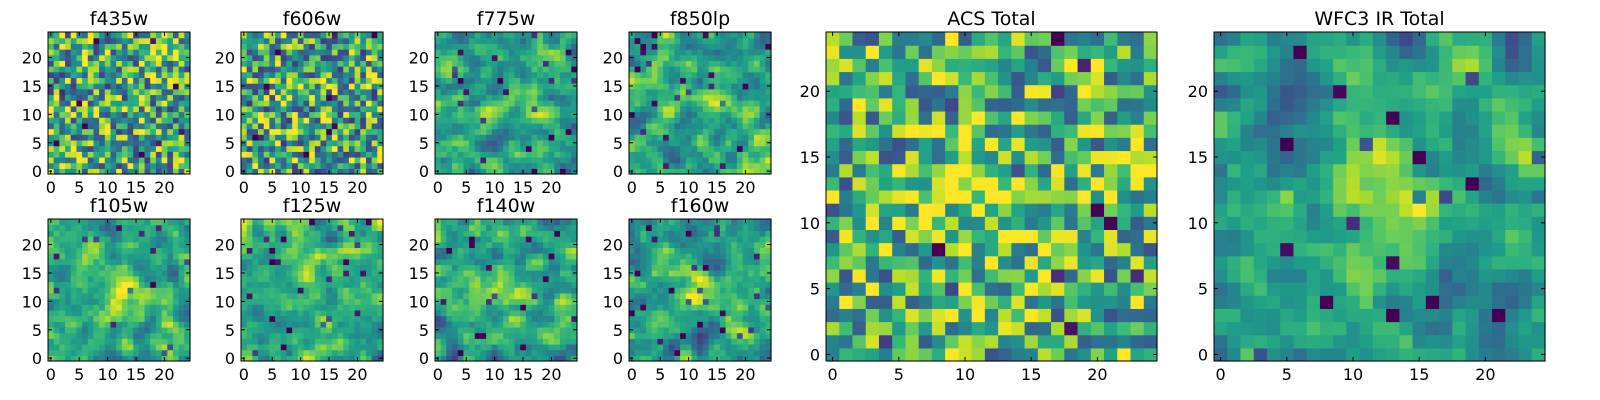 The image size is (1600, 400). Describe the element at coordinates (419, 245) in the screenshot. I see `y-tick-label: 20` at that location.